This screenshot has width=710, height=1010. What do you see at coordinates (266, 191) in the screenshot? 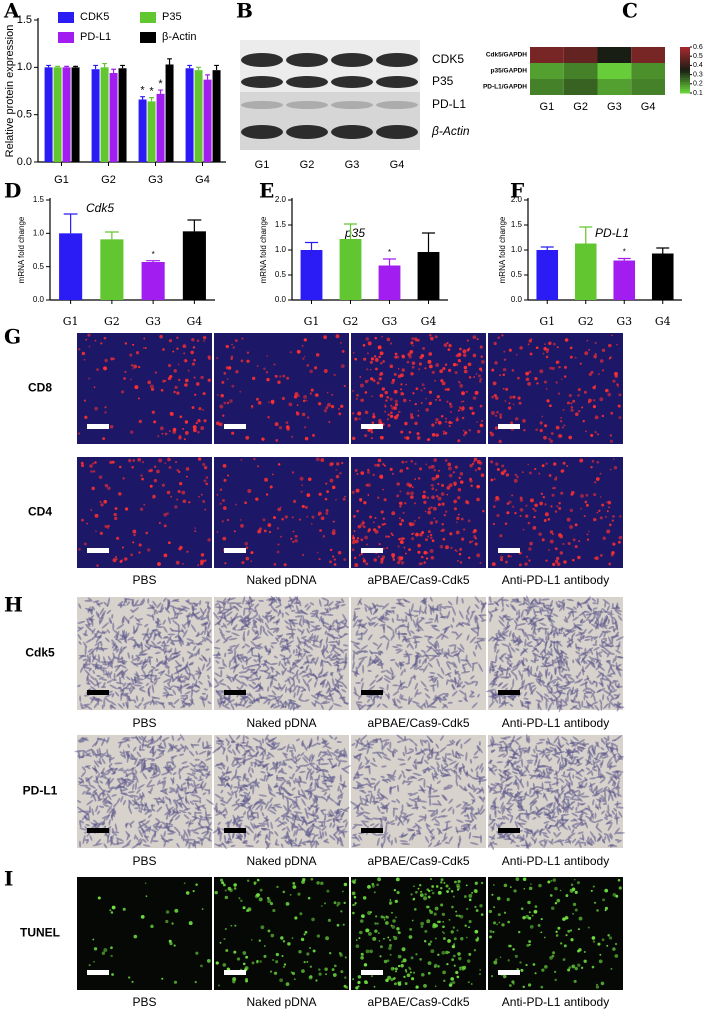
I see `panel-letter: E` at bounding box center [266, 191].